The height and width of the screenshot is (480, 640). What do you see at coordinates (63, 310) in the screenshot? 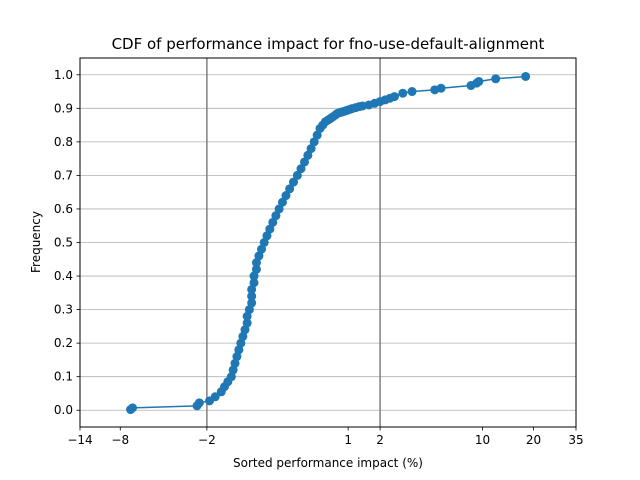
I see `y-tick-label: 0.3` at bounding box center [63, 310].